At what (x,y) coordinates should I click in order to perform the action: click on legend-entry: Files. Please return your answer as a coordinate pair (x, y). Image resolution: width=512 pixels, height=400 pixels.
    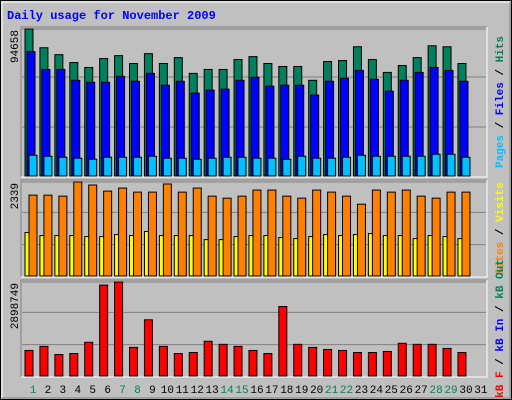
    Looking at the image, I should click on (501, 98).